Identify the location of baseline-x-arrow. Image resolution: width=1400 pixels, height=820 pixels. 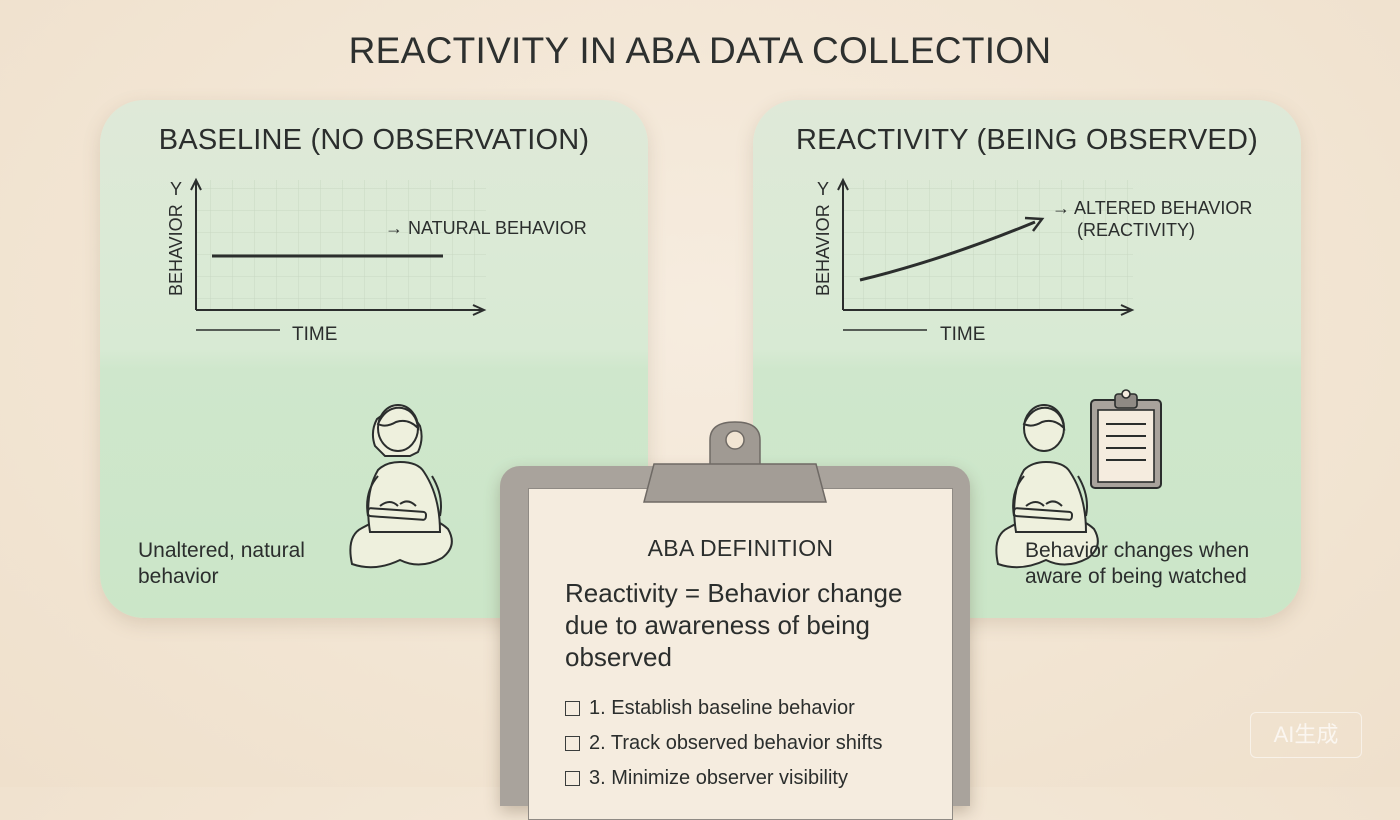
(479, 310).